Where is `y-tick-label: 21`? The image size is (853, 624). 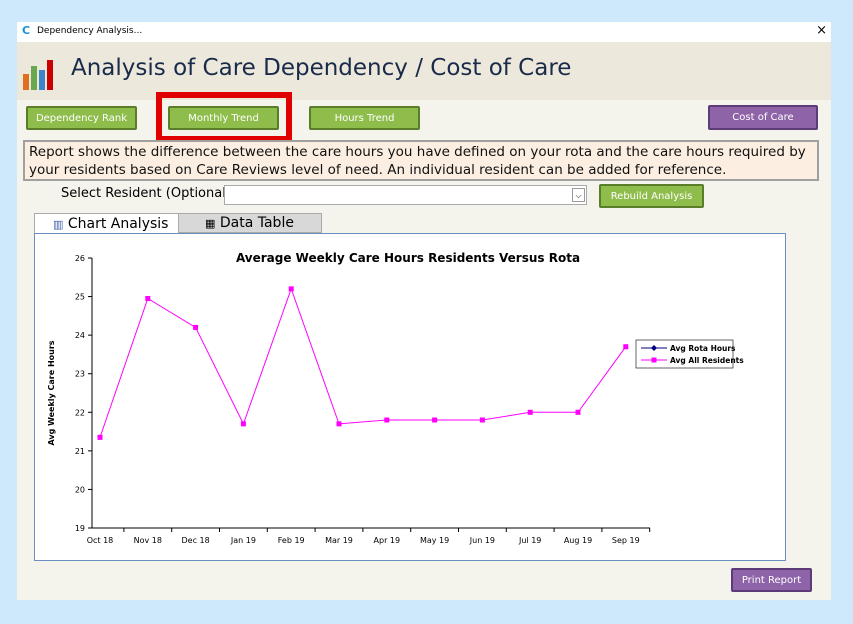 y-tick-label: 21 is located at coordinates (80, 451).